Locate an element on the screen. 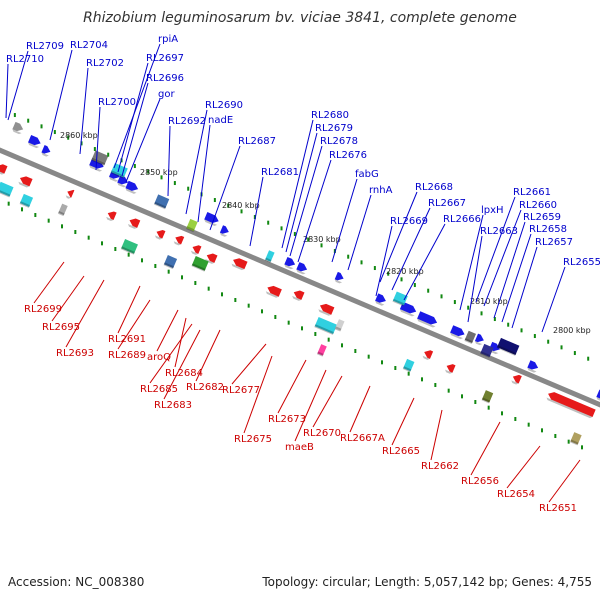 This screenshot has width=600, height=600. reverse-gene-label: RL2683 is located at coordinates (173, 405).